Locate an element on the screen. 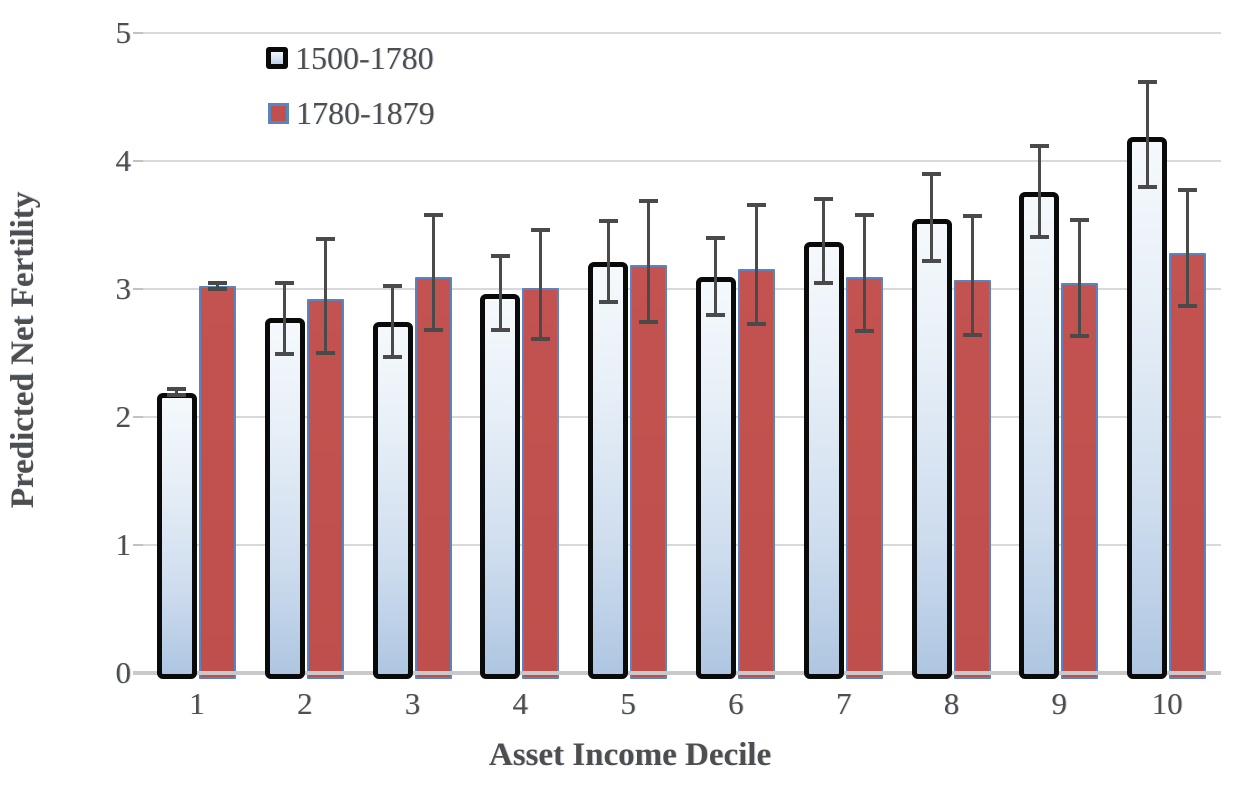  legend-item-1780-1879: 1780-1879 is located at coordinates (350, 112).